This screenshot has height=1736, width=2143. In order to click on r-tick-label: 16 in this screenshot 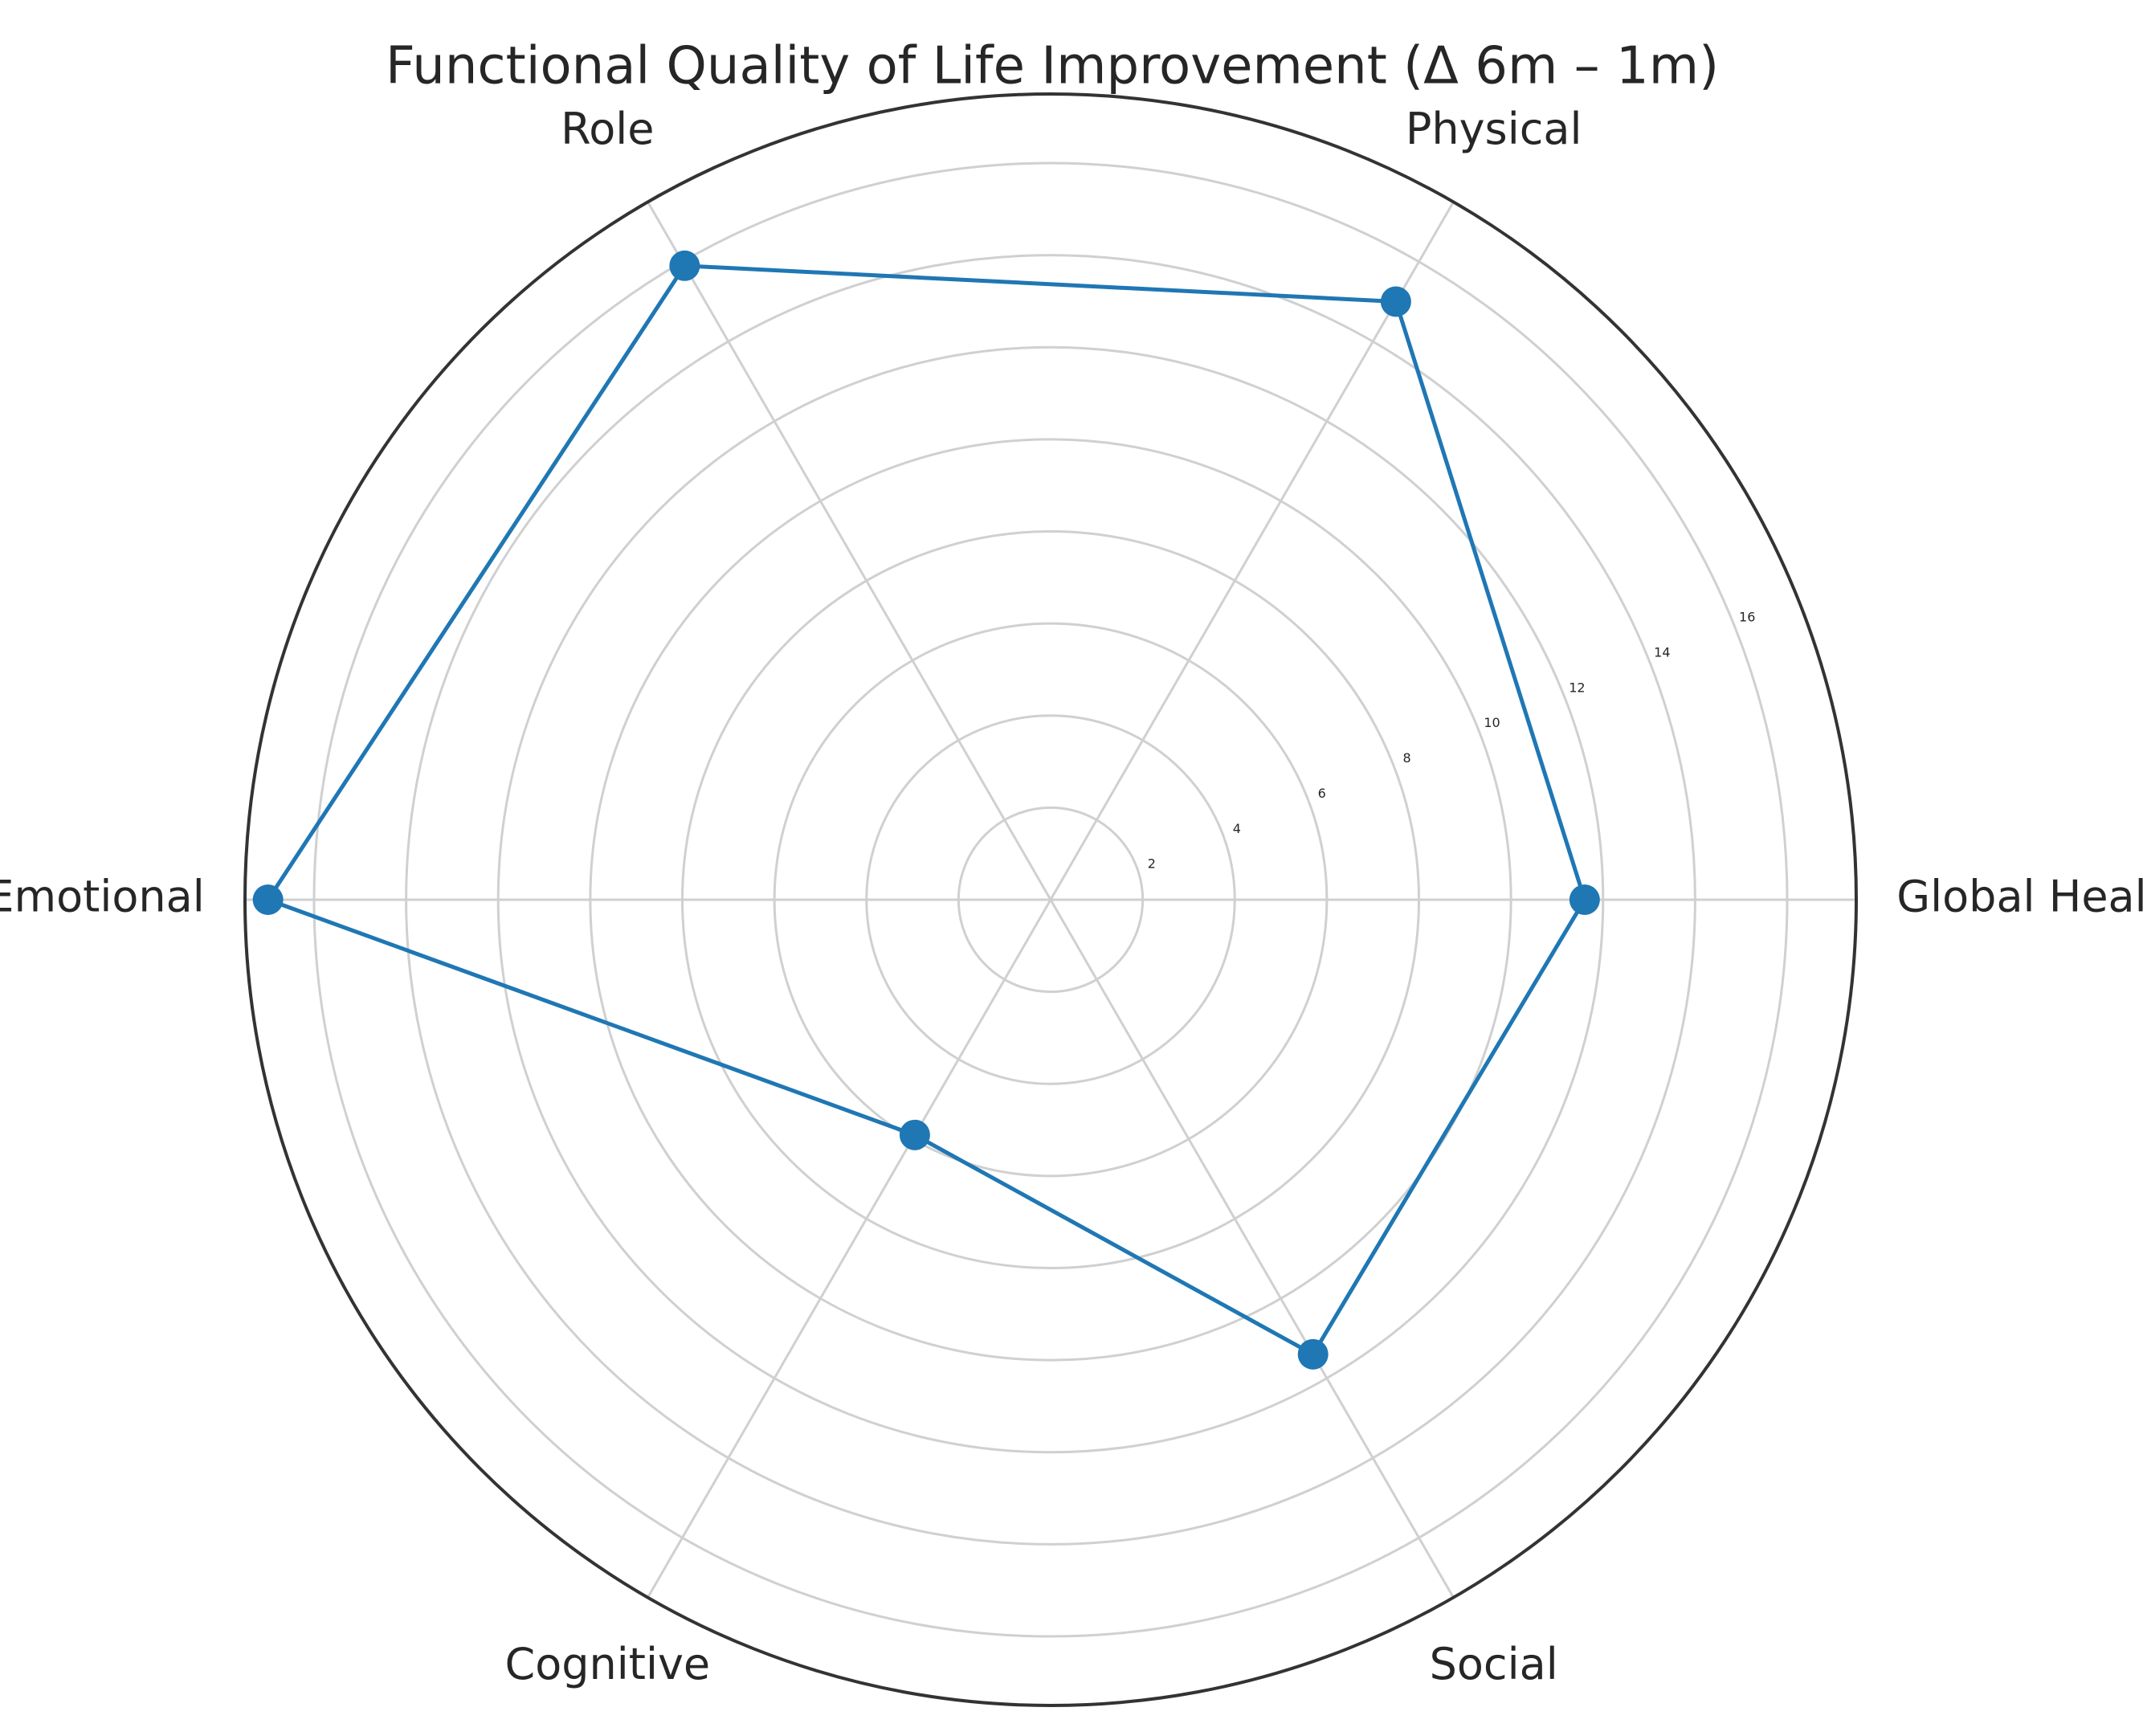, I will do `click(1747, 617)`.